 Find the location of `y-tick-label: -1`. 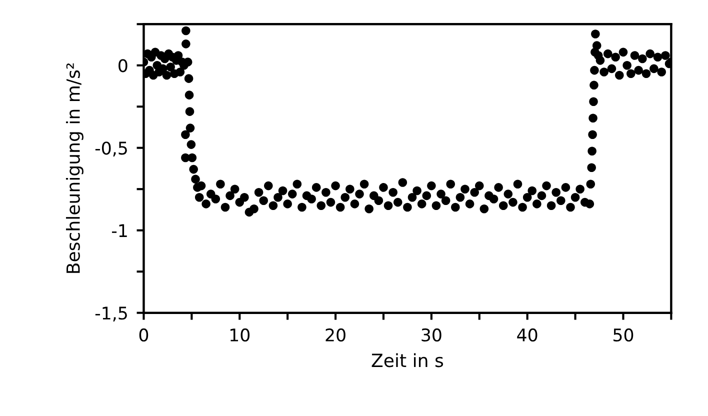

y-tick-label: -1 is located at coordinates (119, 230).